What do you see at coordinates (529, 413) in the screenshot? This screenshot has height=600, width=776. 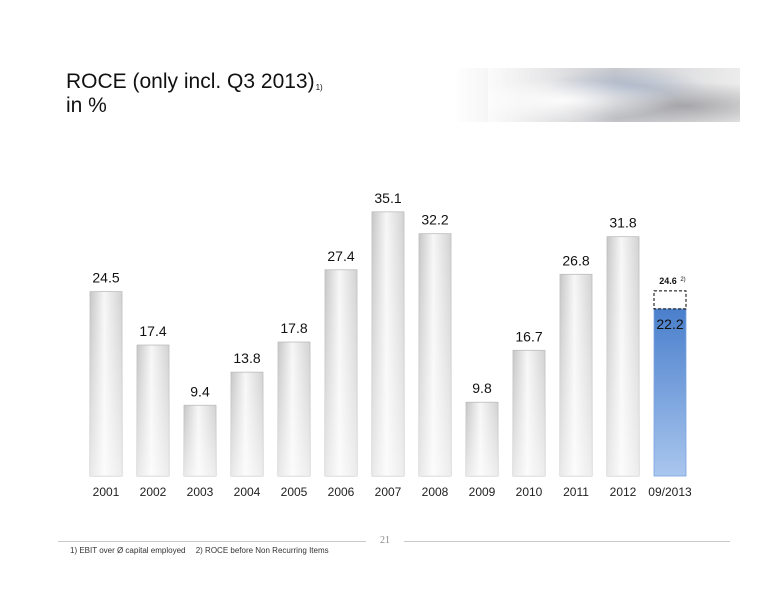 I see `bar-sheen-2010` at bounding box center [529, 413].